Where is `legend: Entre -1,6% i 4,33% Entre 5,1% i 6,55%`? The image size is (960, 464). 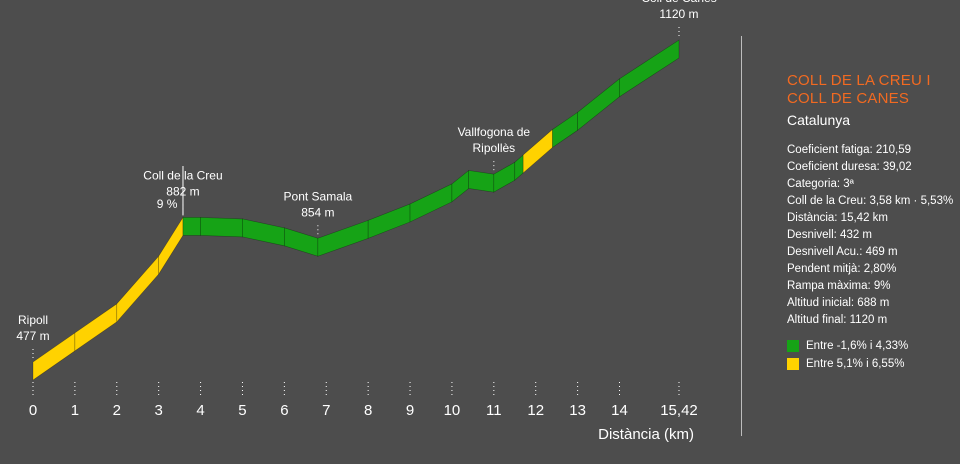
legend: Entre -1,6% i 4,33% Entre 5,1% i 6,55% is located at coordinates (872, 355).